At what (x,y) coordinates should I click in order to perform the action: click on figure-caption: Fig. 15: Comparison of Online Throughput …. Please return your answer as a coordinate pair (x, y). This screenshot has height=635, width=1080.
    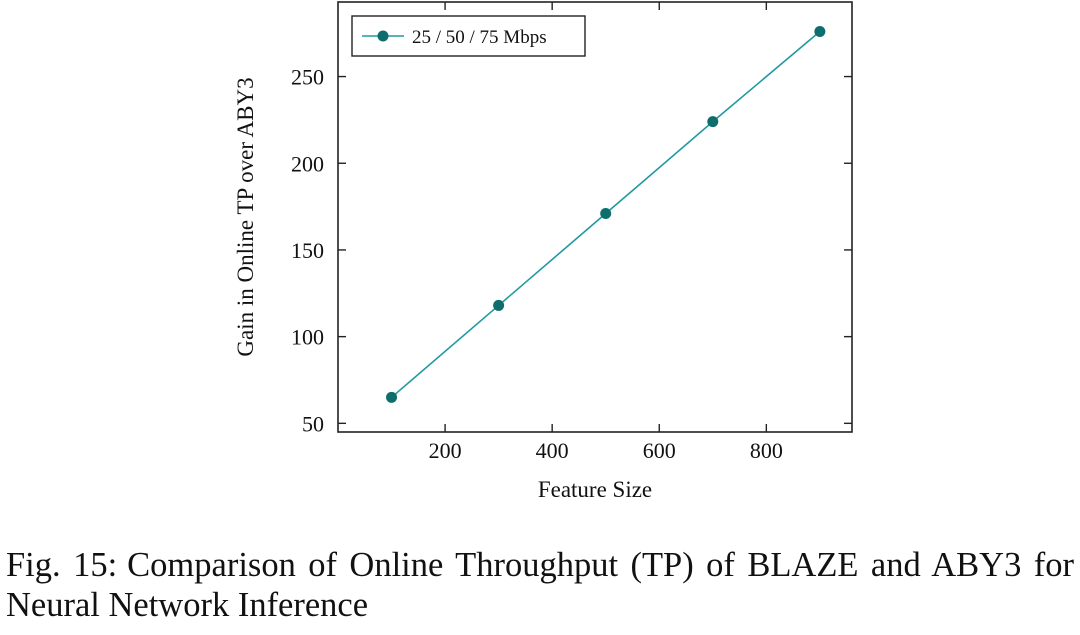
    Looking at the image, I should click on (540, 585).